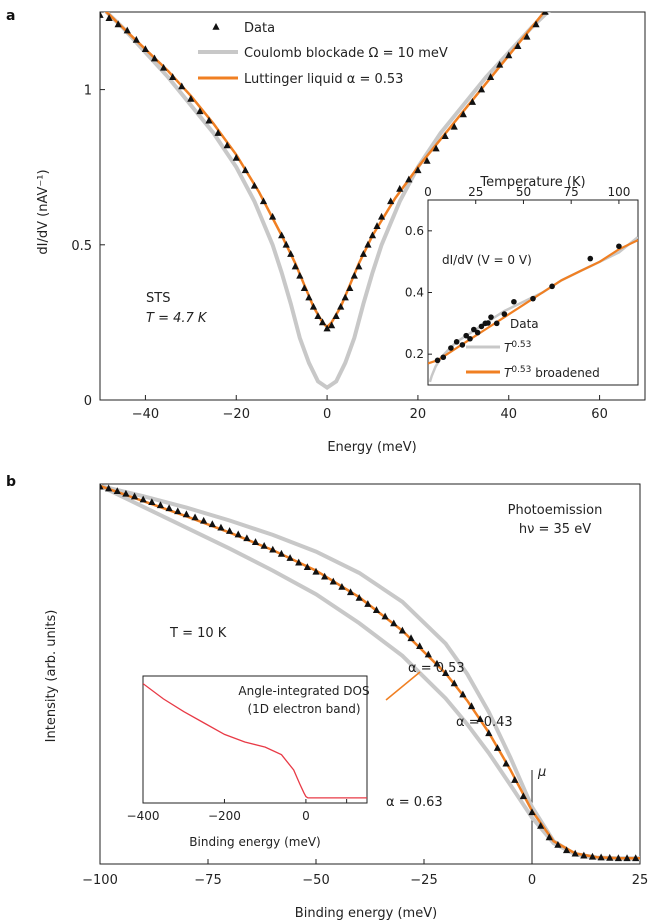 The image size is (665, 923). Describe the element at coordinates (88, 401) in the screenshot. I see `panel-a-ytick-label: 0` at that location.